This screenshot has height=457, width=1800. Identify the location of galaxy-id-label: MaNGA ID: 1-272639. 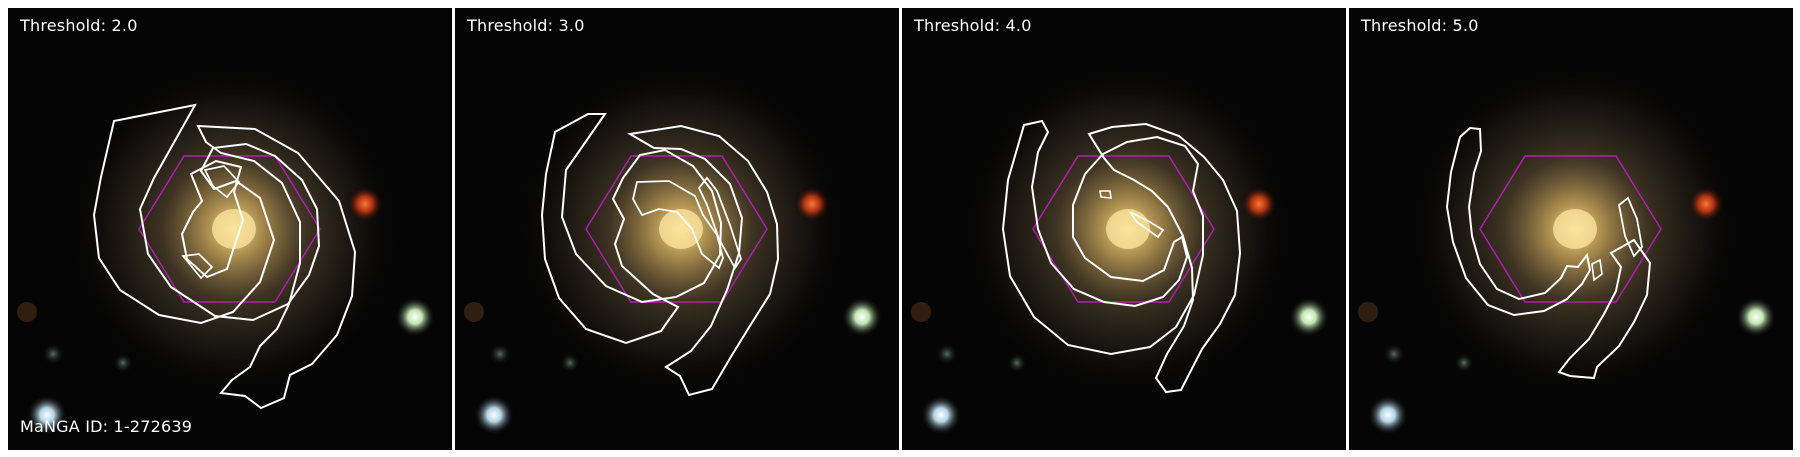
(106, 426).